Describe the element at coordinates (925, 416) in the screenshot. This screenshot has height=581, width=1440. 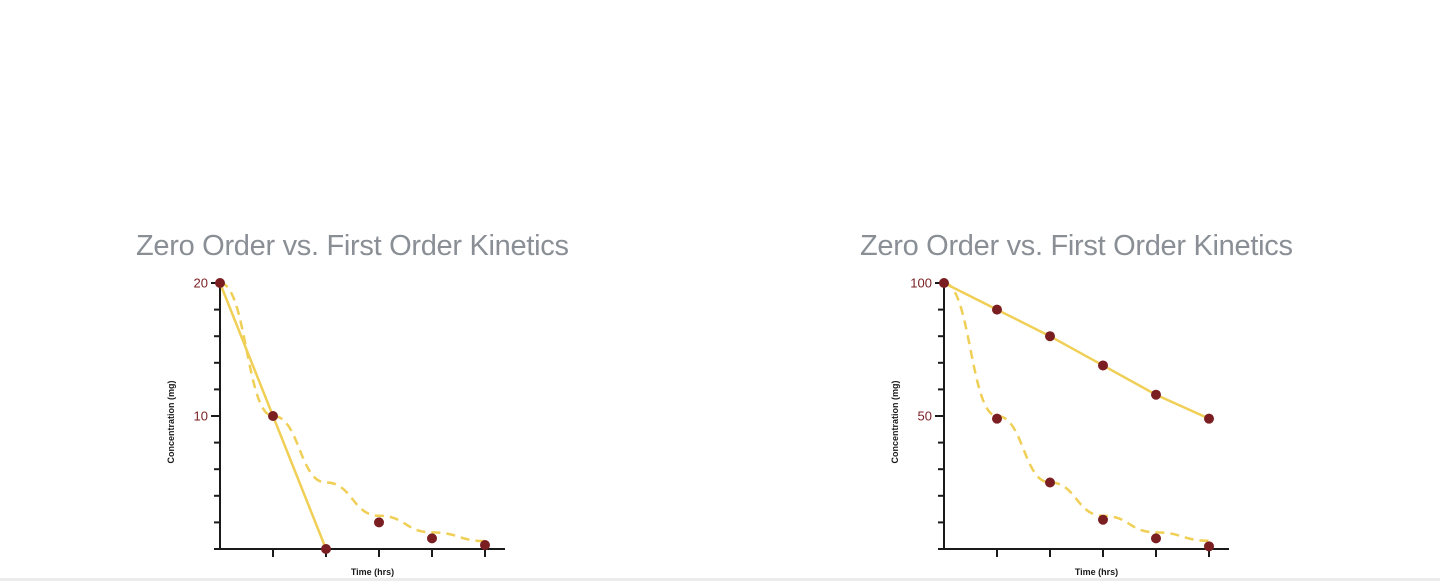
I see `y-tick-label: 50` at that location.